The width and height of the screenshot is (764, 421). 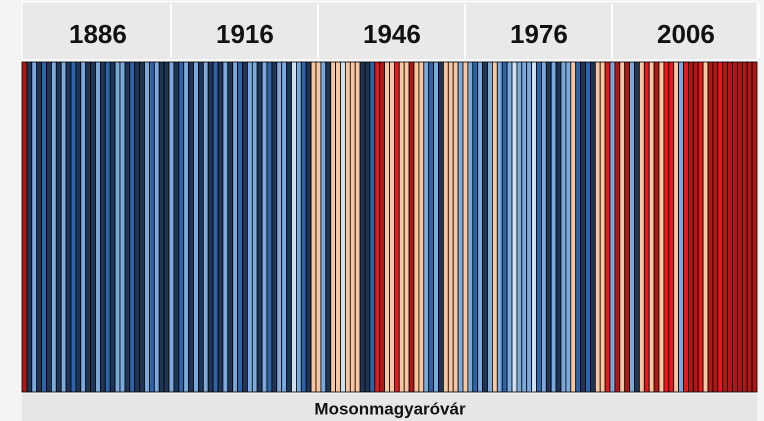 What do you see at coordinates (389, 407) in the screenshot?
I see `title-band` at bounding box center [389, 407].